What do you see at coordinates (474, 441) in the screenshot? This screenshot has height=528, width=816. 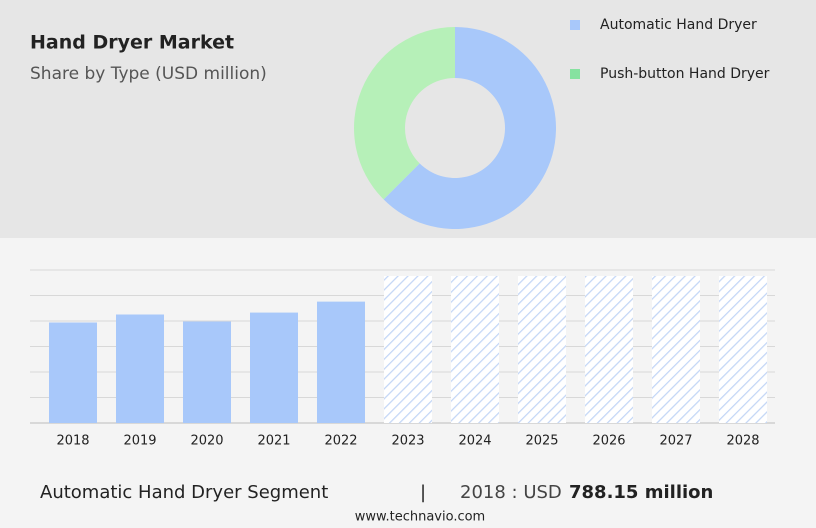 I see `x-tick-label: 2024` at bounding box center [474, 441].